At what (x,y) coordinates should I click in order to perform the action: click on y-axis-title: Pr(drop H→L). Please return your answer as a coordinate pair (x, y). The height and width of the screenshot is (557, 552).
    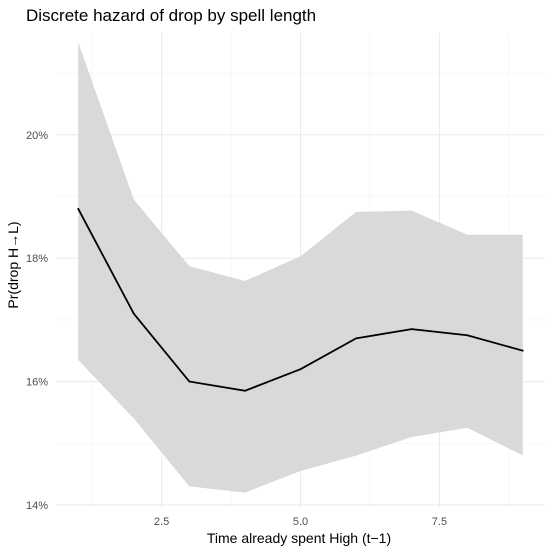
    Looking at the image, I should click on (13, 264).